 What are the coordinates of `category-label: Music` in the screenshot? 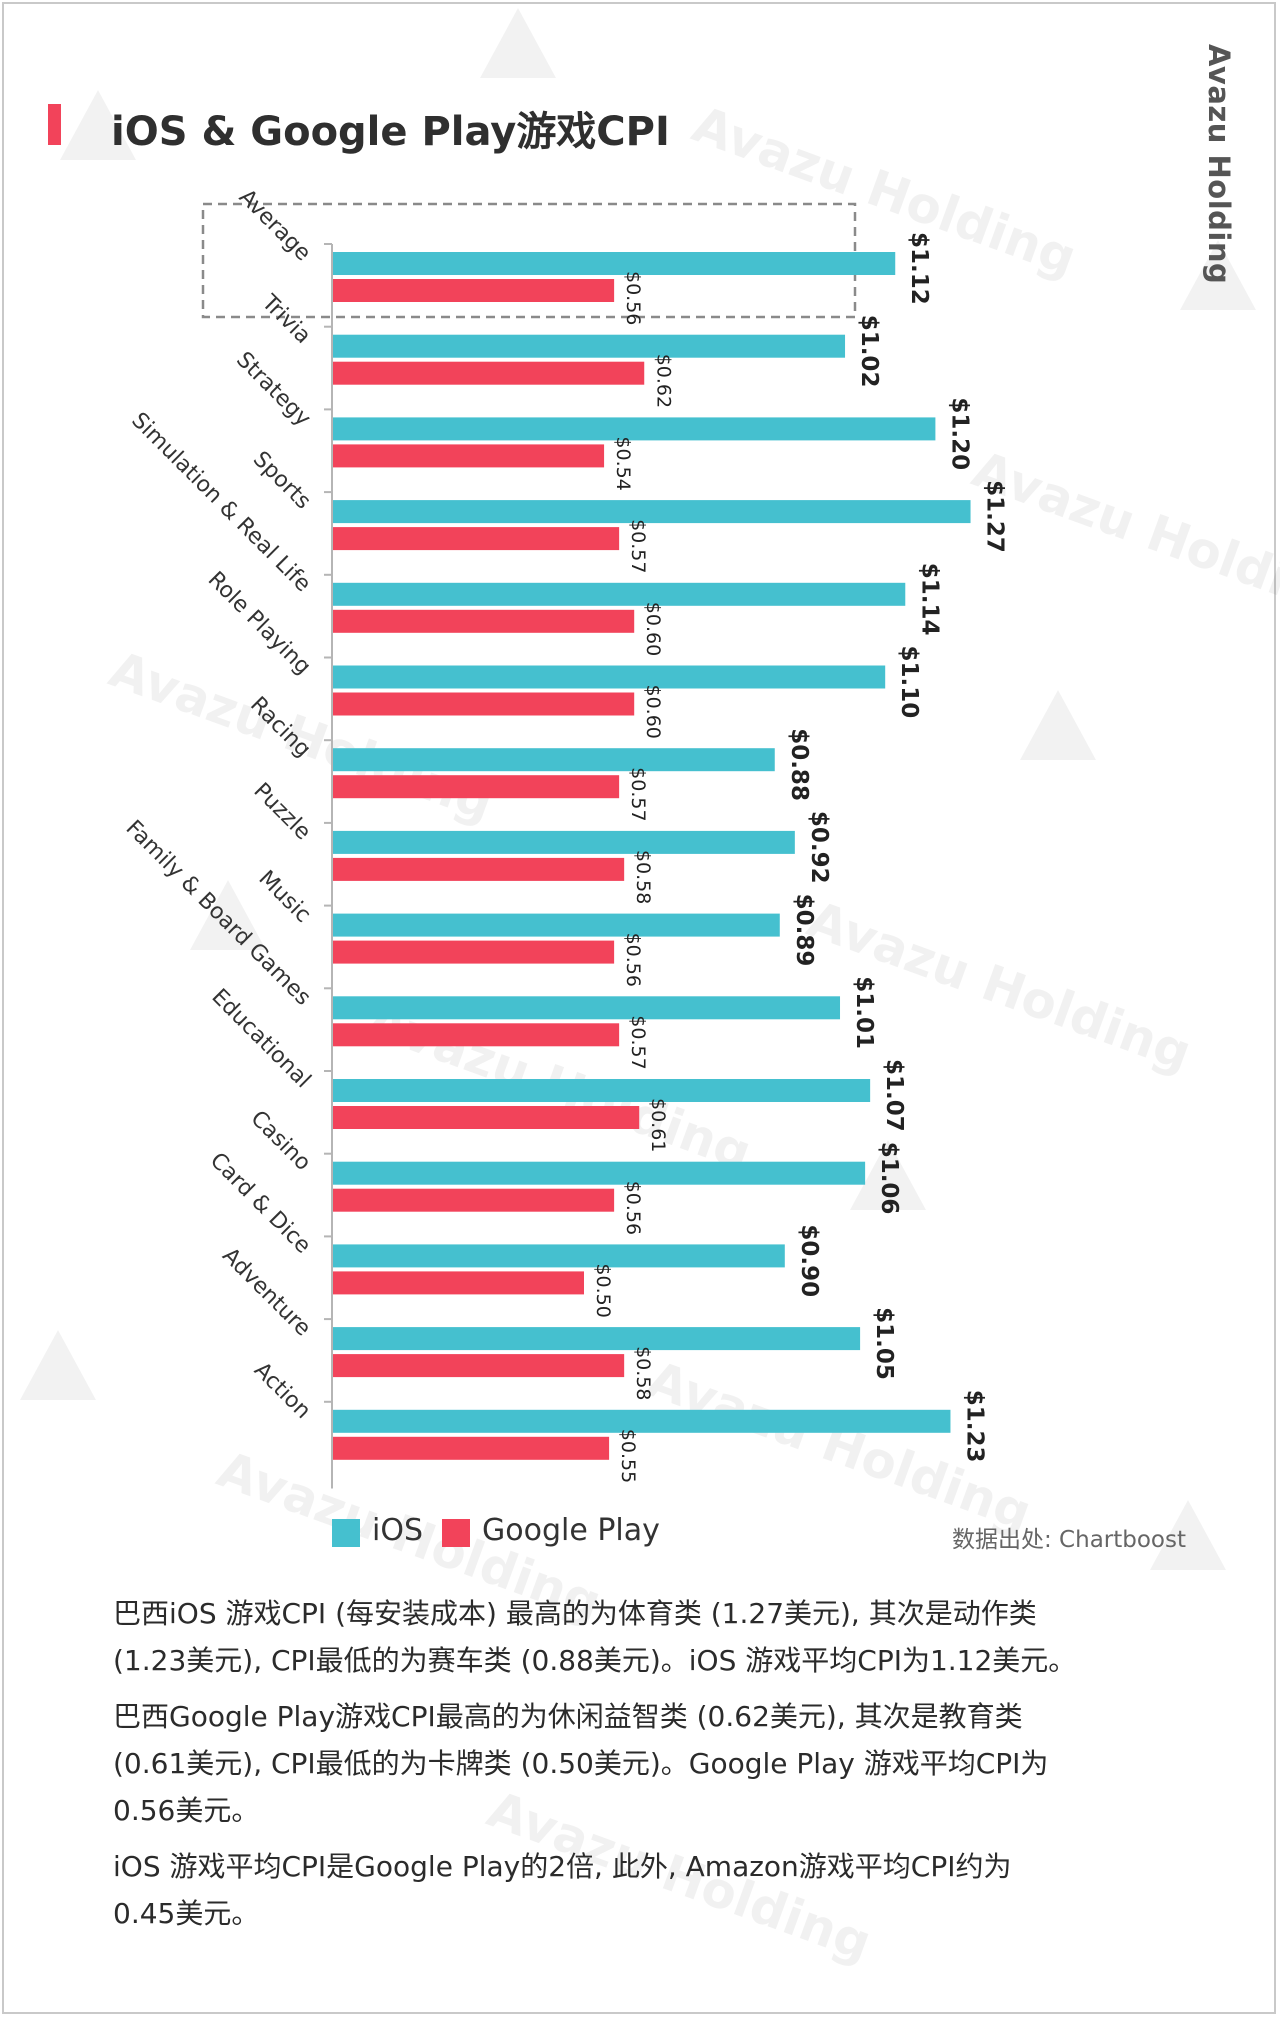 It's located at (284, 897).